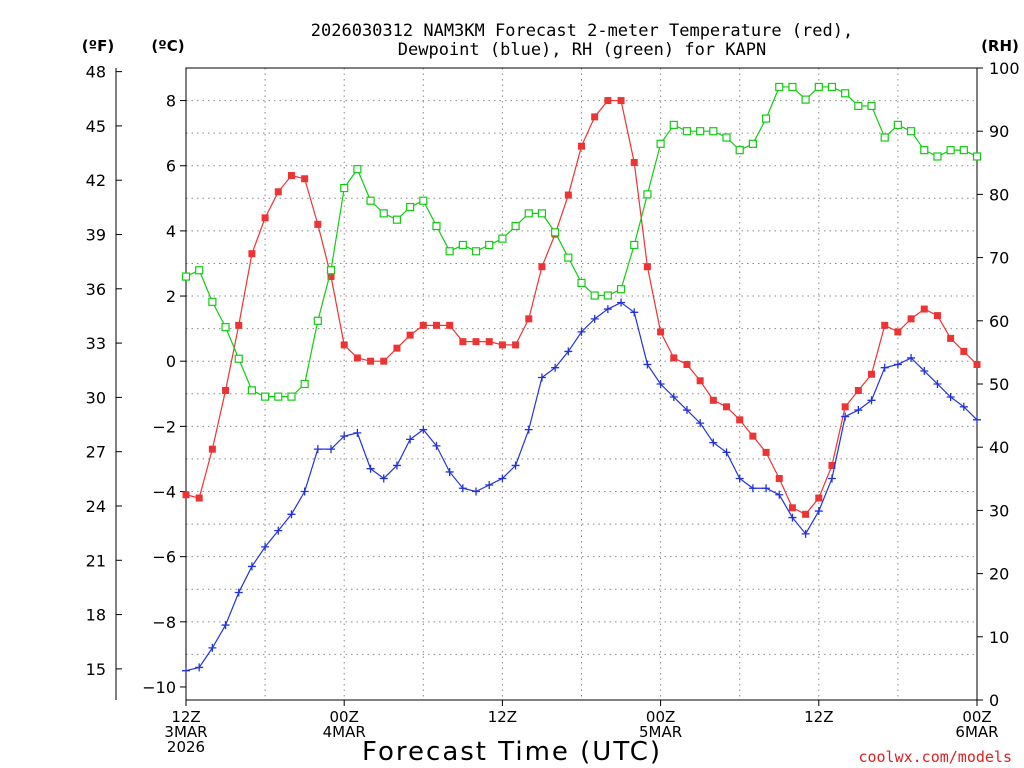 This screenshot has height=768, width=1024. I want to click on celsius-tick-label: −2, so click(164, 426).